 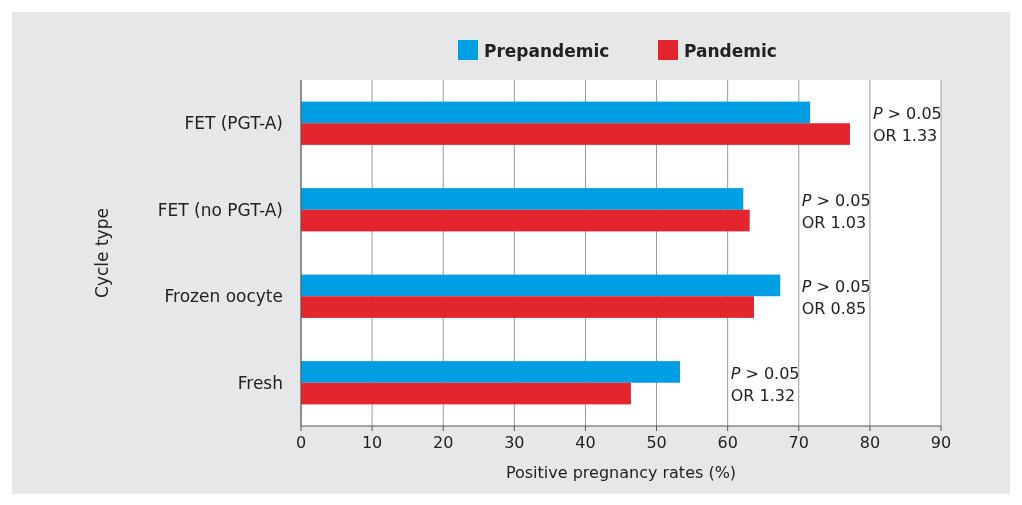 What do you see at coordinates (102, 253) in the screenshot?
I see `y-axis-title: Cycle type` at bounding box center [102, 253].